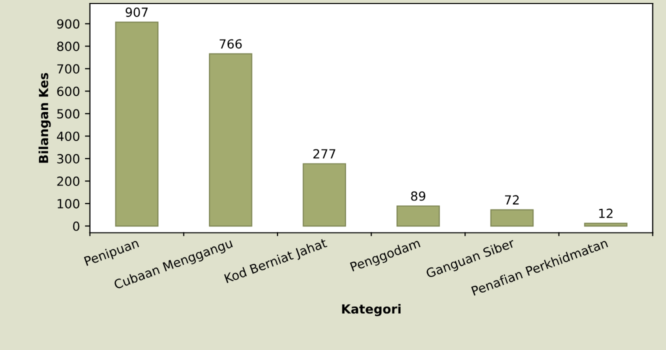 This screenshot has height=350, width=666. I want to click on data-label: 12, so click(605, 213).